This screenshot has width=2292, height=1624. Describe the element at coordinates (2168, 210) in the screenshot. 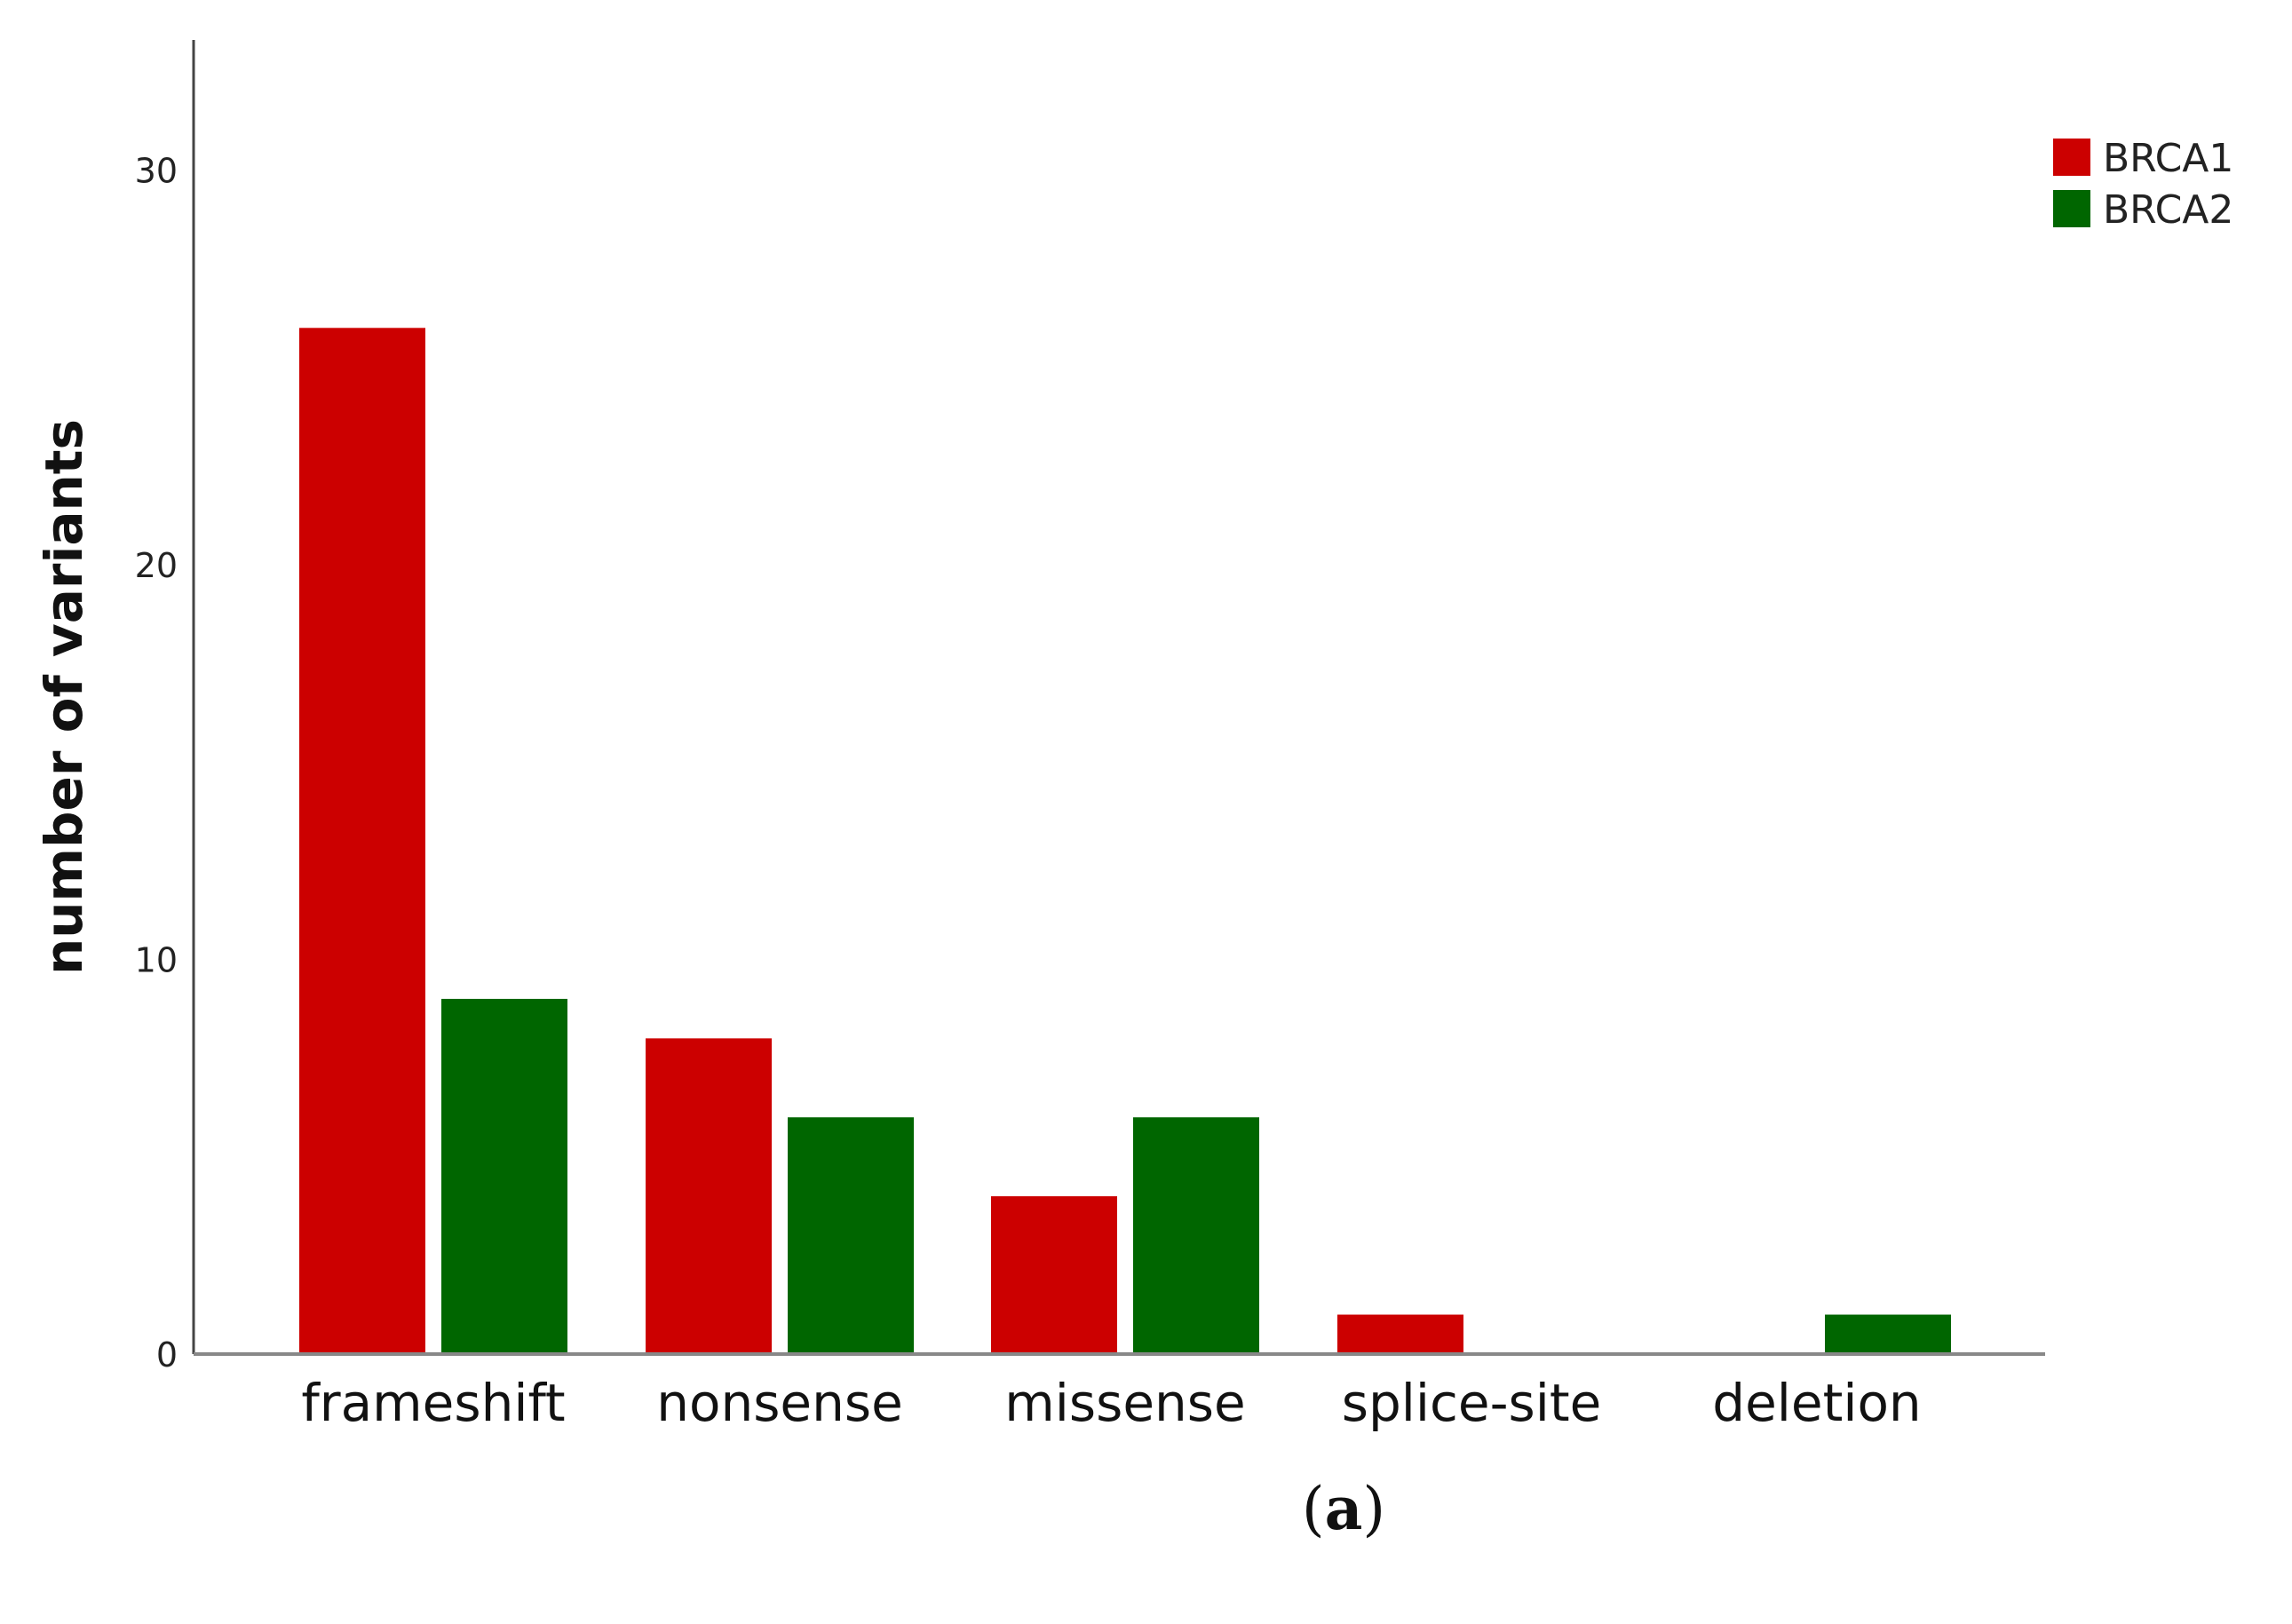

I see `legend-label-brca2: BRCA2` at that location.